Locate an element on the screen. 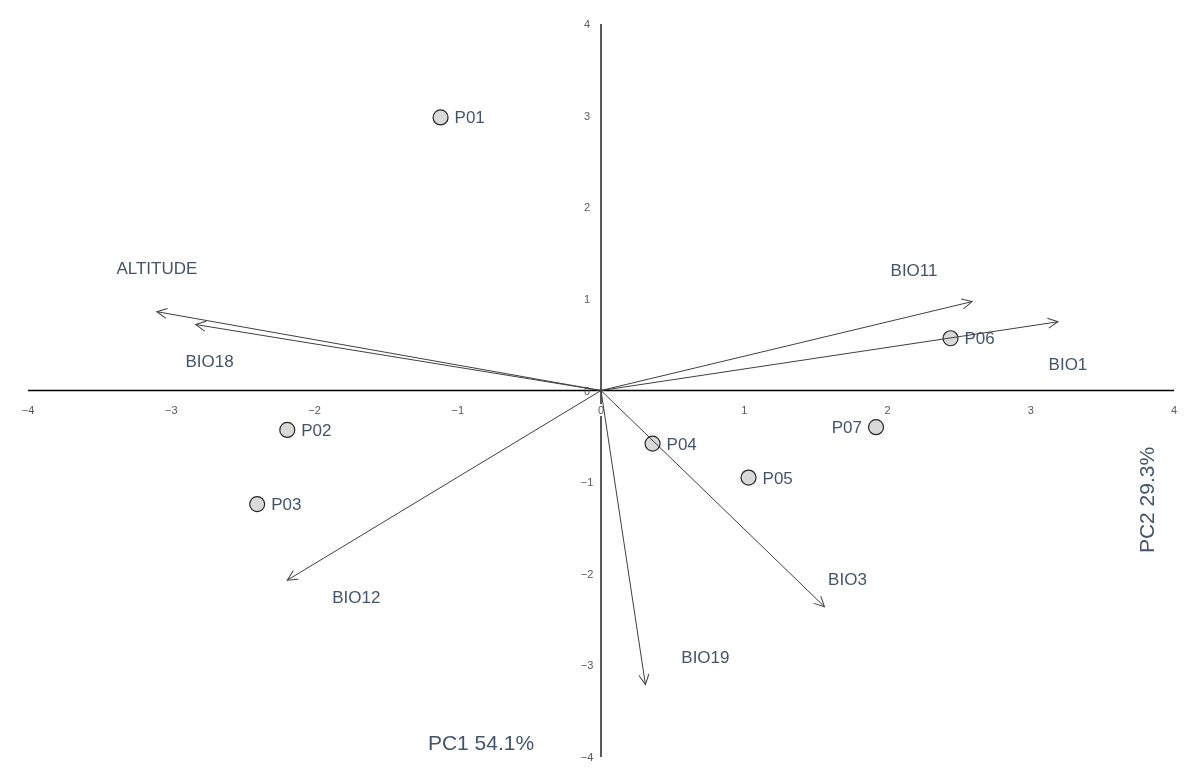 This screenshot has height=776, width=1186. series-label: BIO12 is located at coordinates (356, 598).